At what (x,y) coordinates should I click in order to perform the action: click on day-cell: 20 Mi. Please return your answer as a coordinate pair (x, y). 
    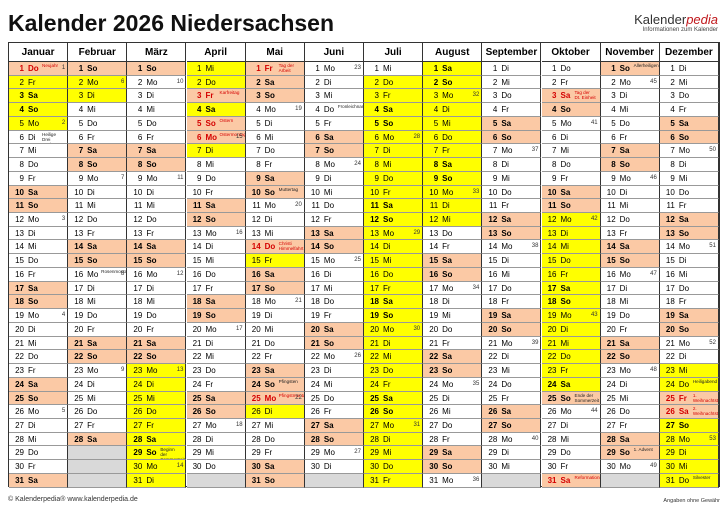
    Looking at the image, I should click on (275, 329).